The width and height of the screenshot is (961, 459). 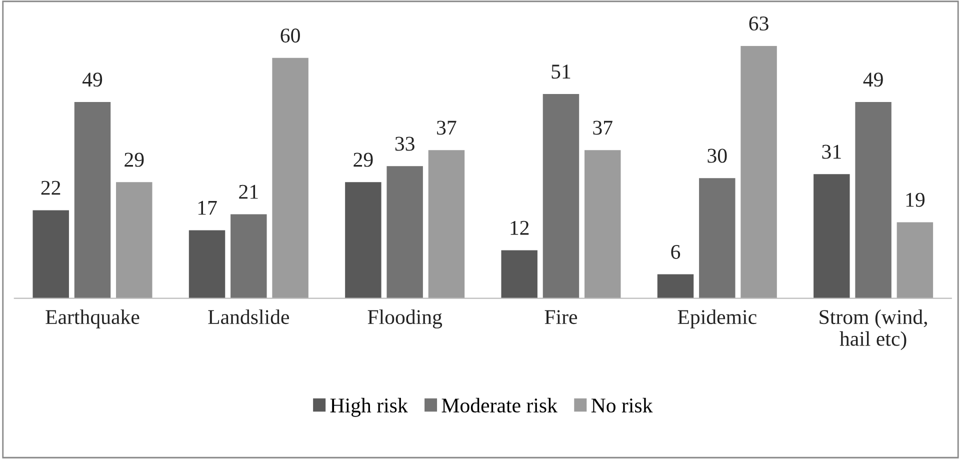 I want to click on data-label: 30, so click(x=717, y=155).